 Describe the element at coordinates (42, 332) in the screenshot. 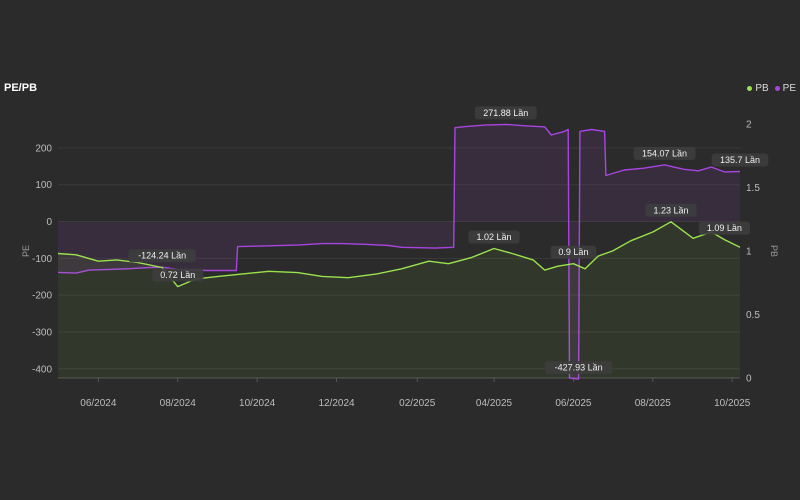

I see `y-left-tick-label: -300` at that location.